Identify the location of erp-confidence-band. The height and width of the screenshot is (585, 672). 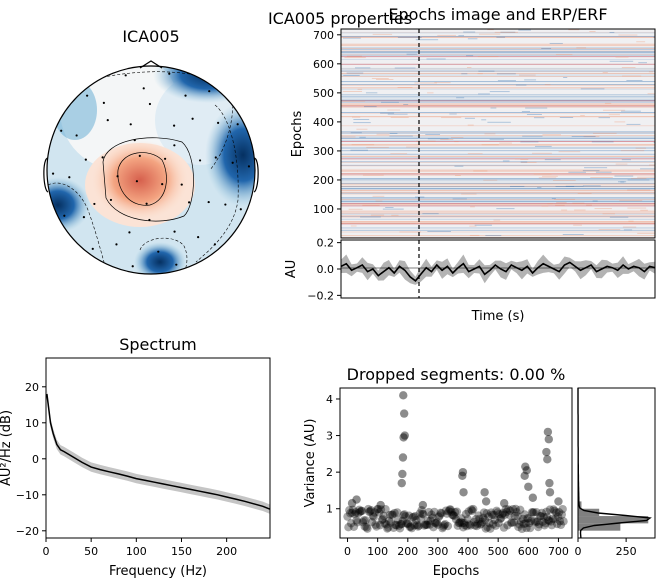
(498, 269).